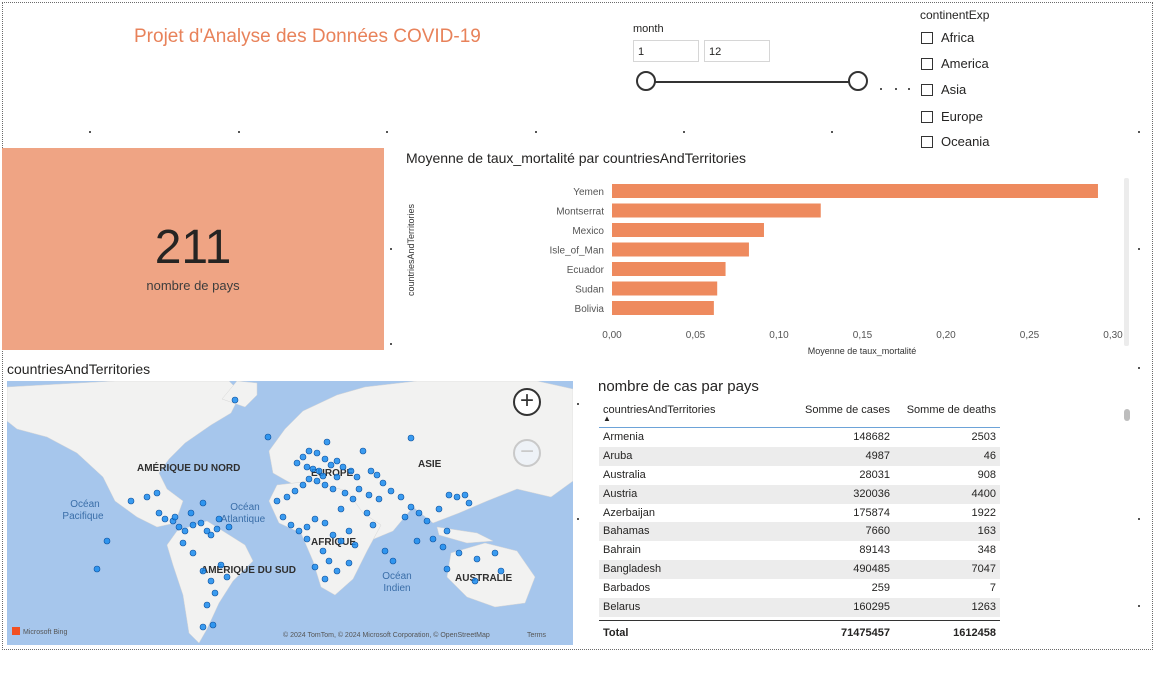 The image size is (1158, 688). What do you see at coordinates (799, 607) in the screenshot?
I see `table-row: Belarus 160295 1263` at bounding box center [799, 607].